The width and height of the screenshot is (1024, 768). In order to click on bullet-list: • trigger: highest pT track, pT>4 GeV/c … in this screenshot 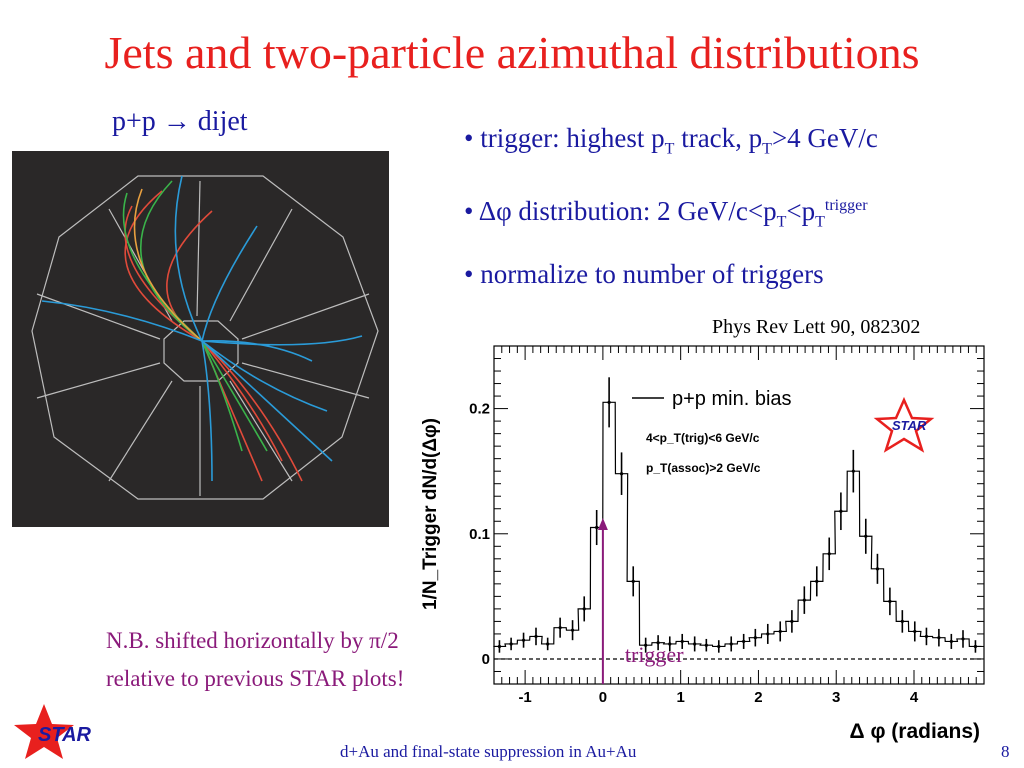, I will do `click(734, 222)`.